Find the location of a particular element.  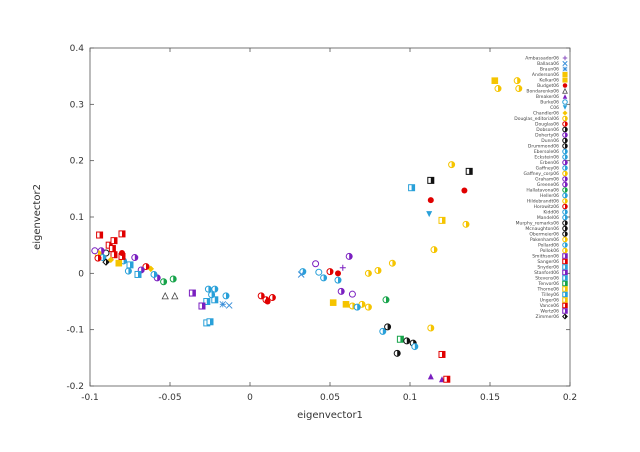

legend-label: Drummond06 is located at coordinates (543, 147).